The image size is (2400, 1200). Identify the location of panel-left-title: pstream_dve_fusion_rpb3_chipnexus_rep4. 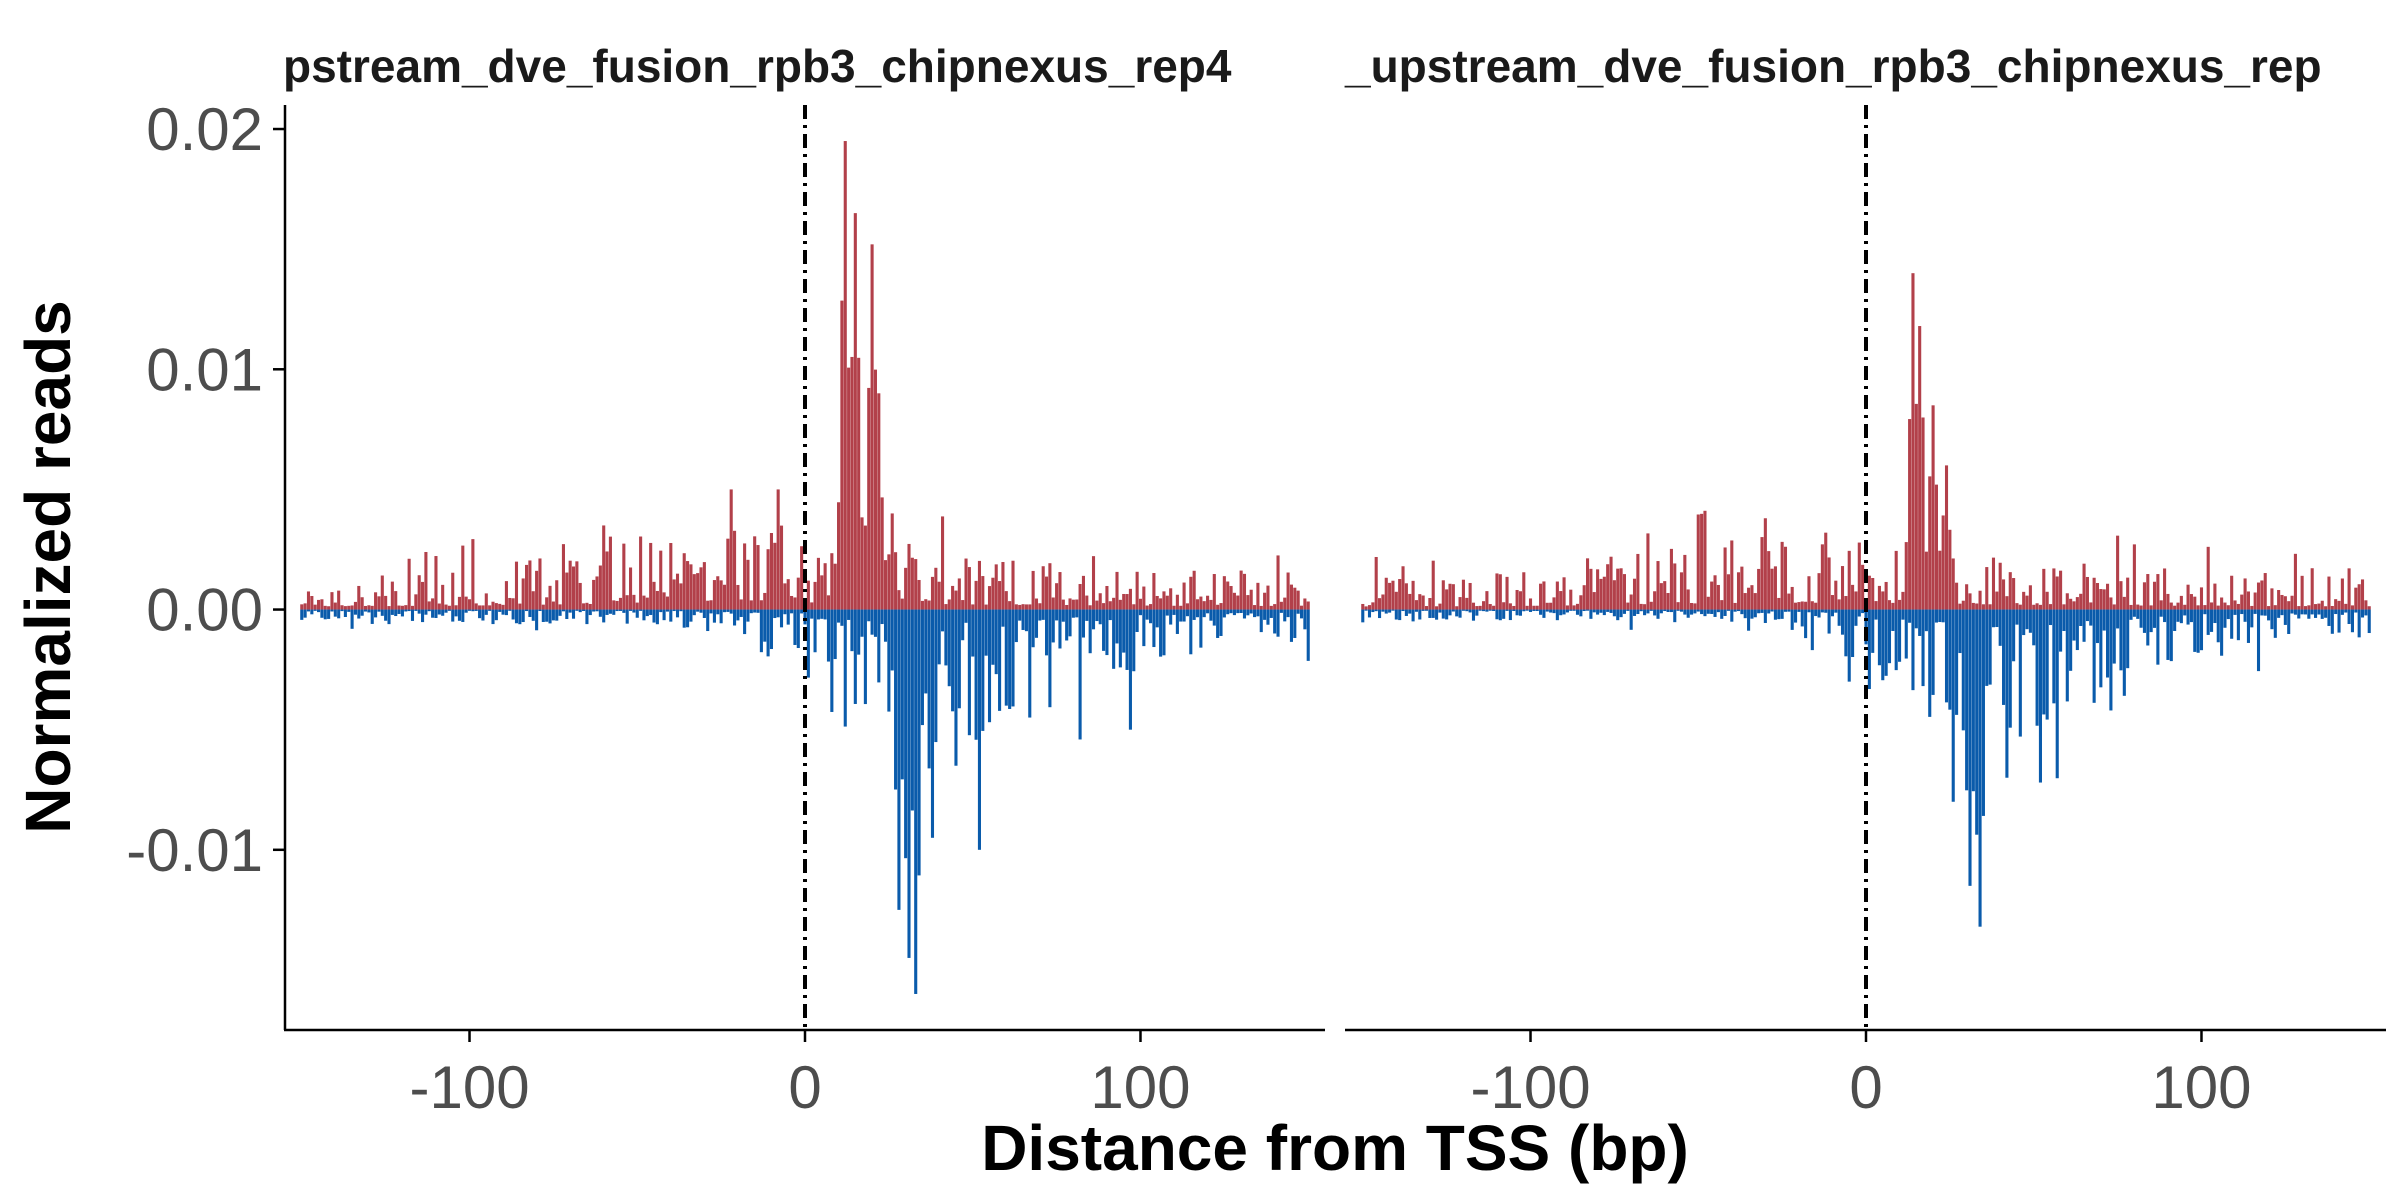
(757, 66).